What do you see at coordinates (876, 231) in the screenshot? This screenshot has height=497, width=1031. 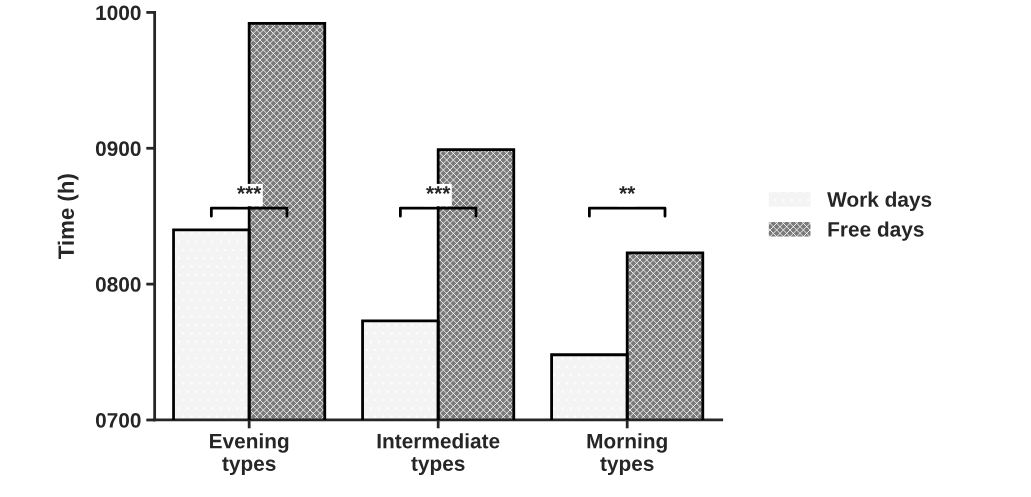 I see `legend-label: Free days` at bounding box center [876, 231].